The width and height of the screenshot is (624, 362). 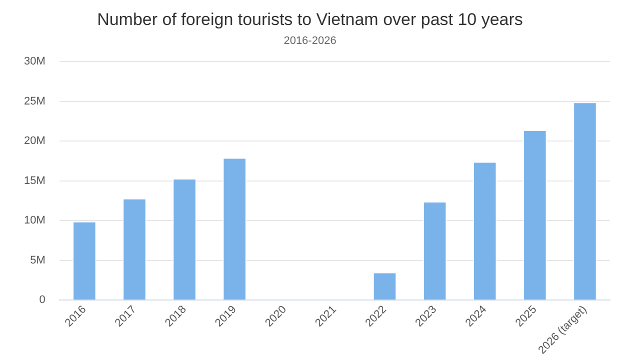 What do you see at coordinates (35, 180) in the screenshot?
I see `y-tick-label: 15M` at bounding box center [35, 180].